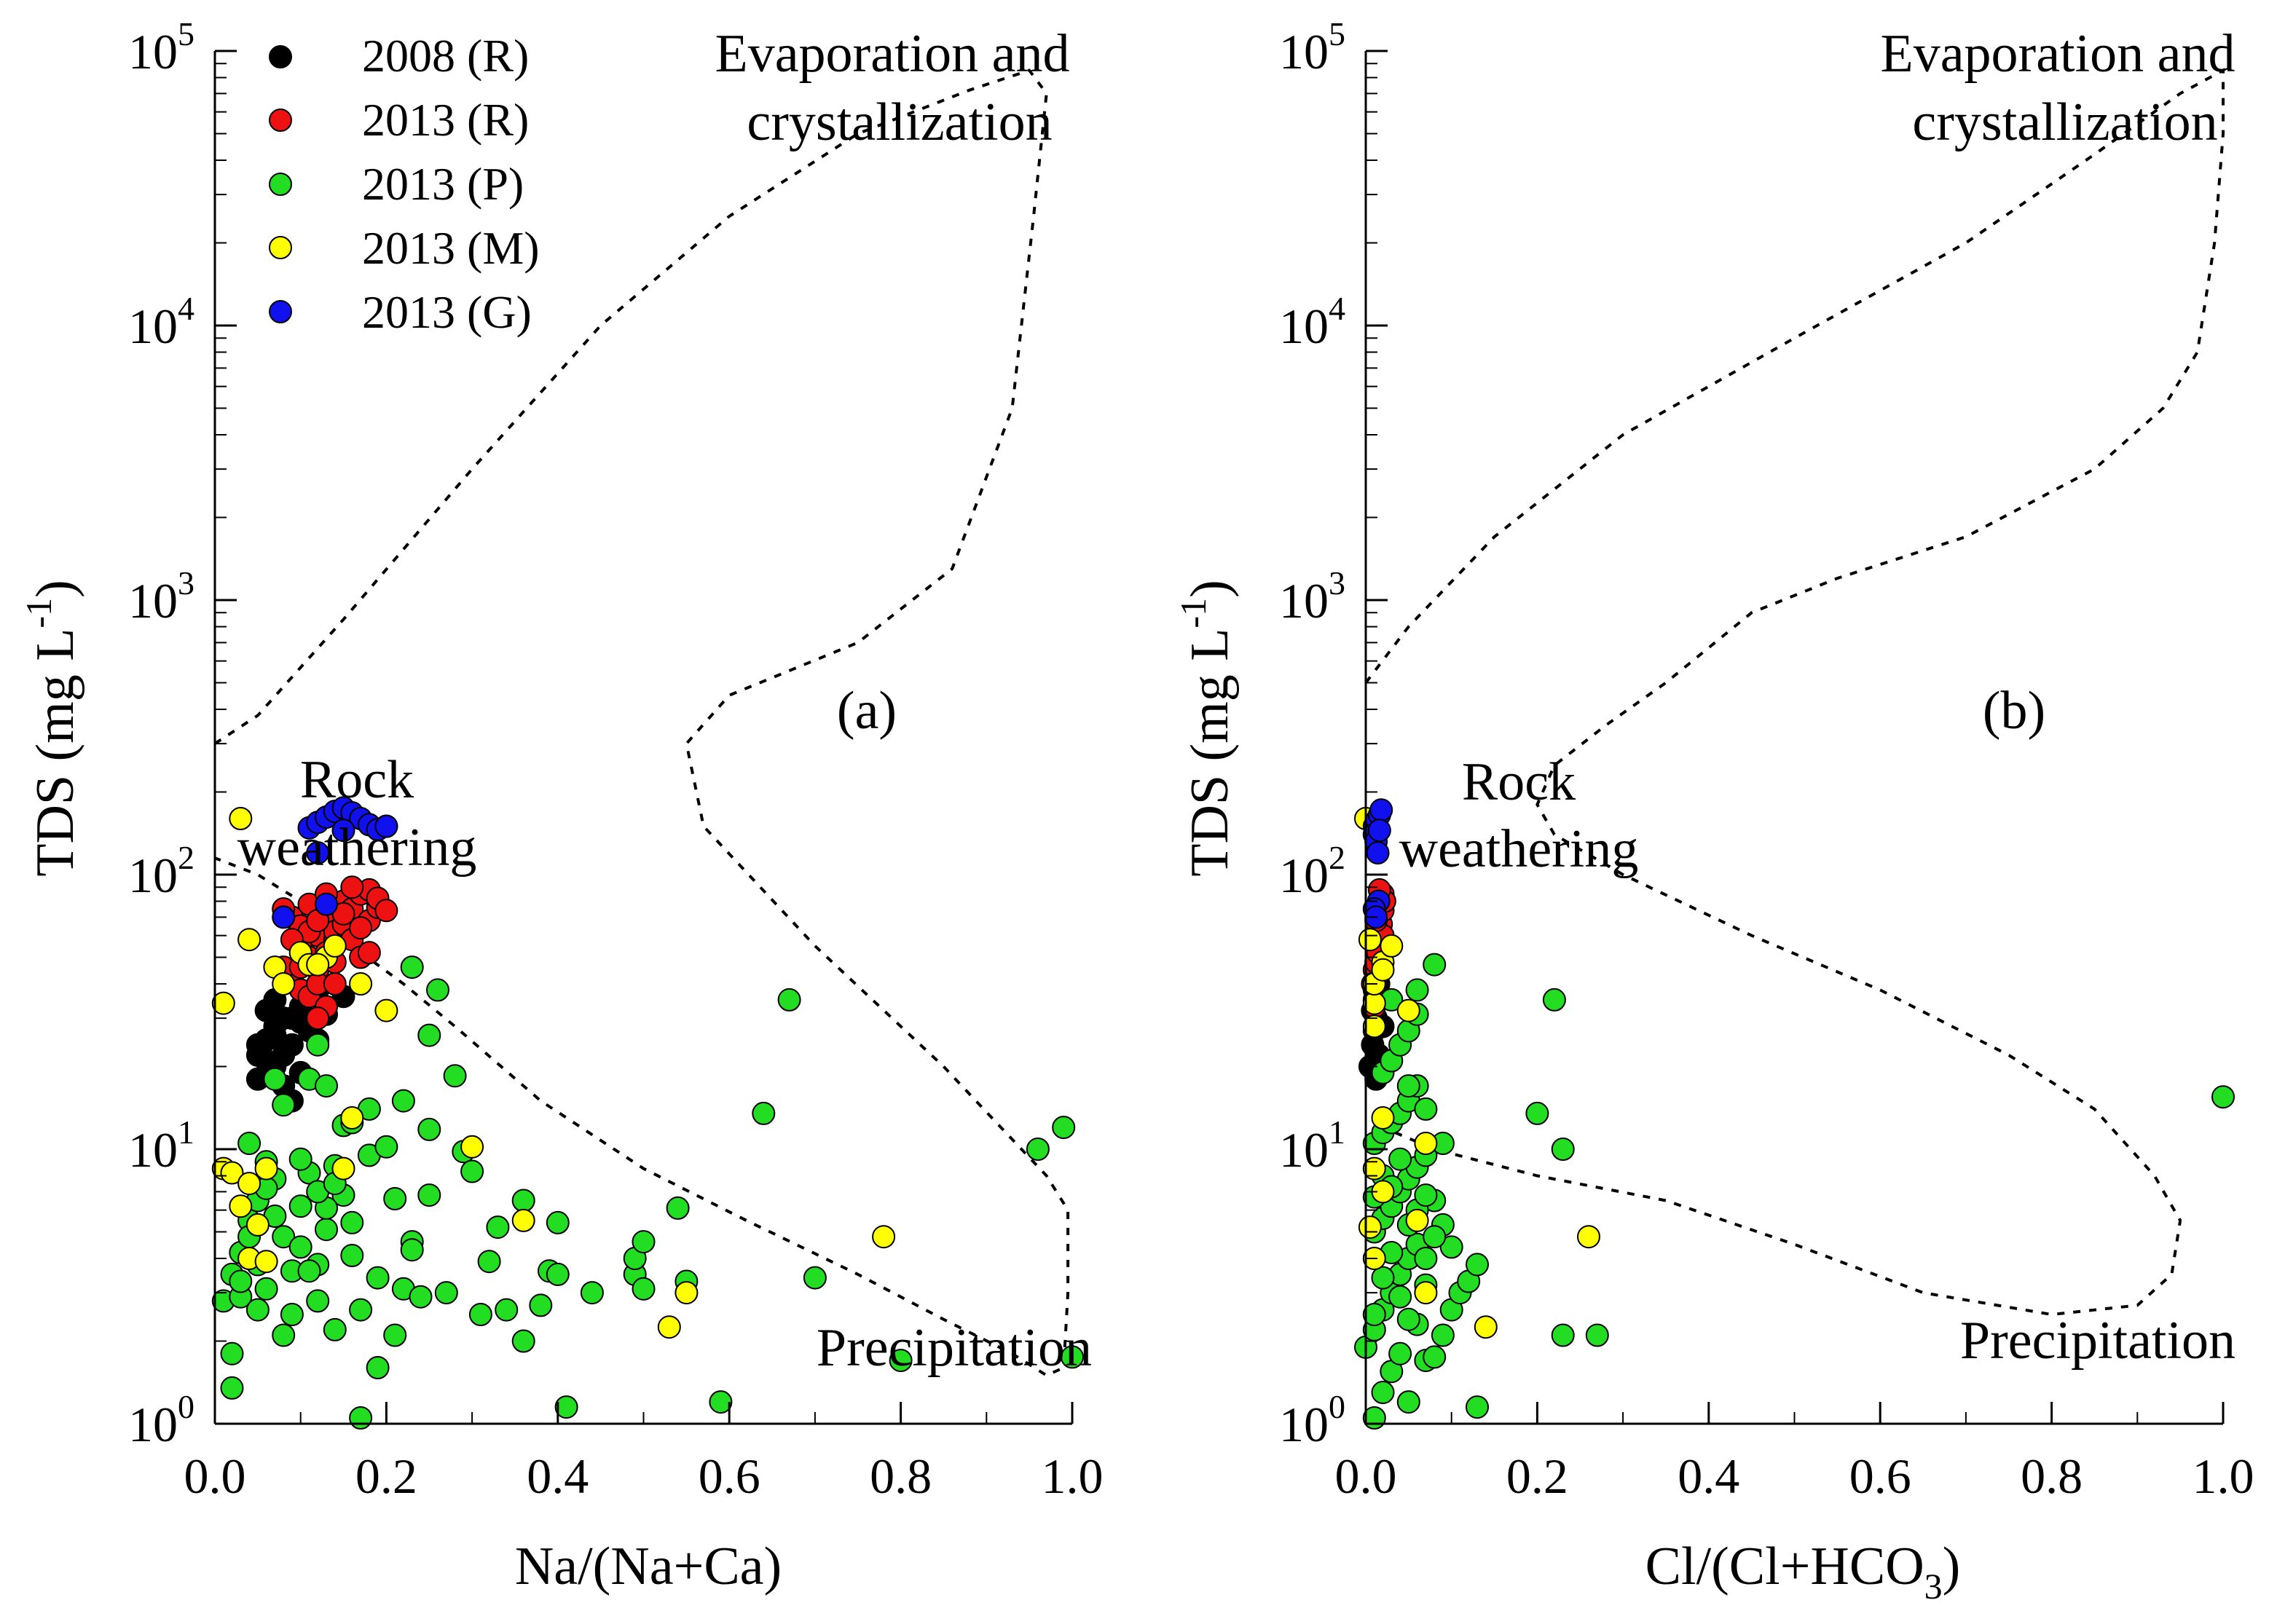 Image resolution: width=2269 pixels, height=1624 pixels. I want to click on y-tick-label-5: 10⁵, so click(161, 47).